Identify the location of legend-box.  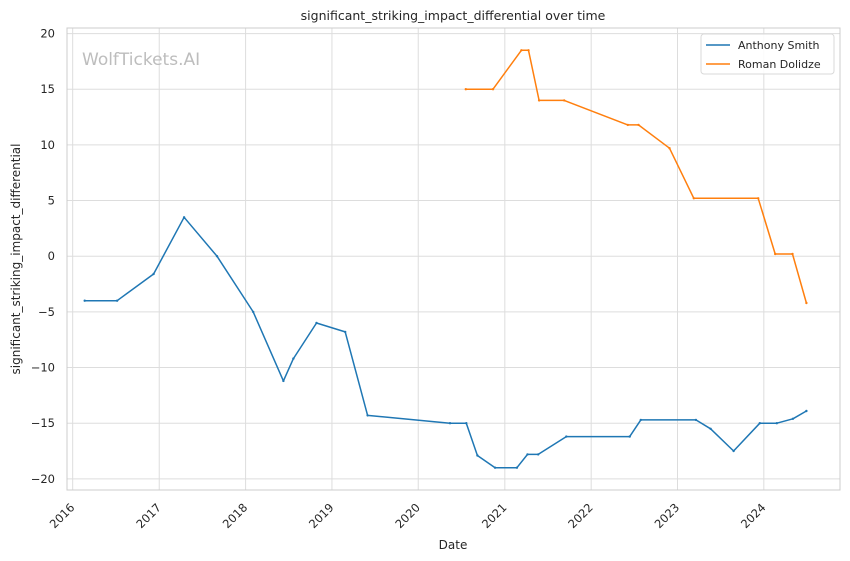
(767, 54).